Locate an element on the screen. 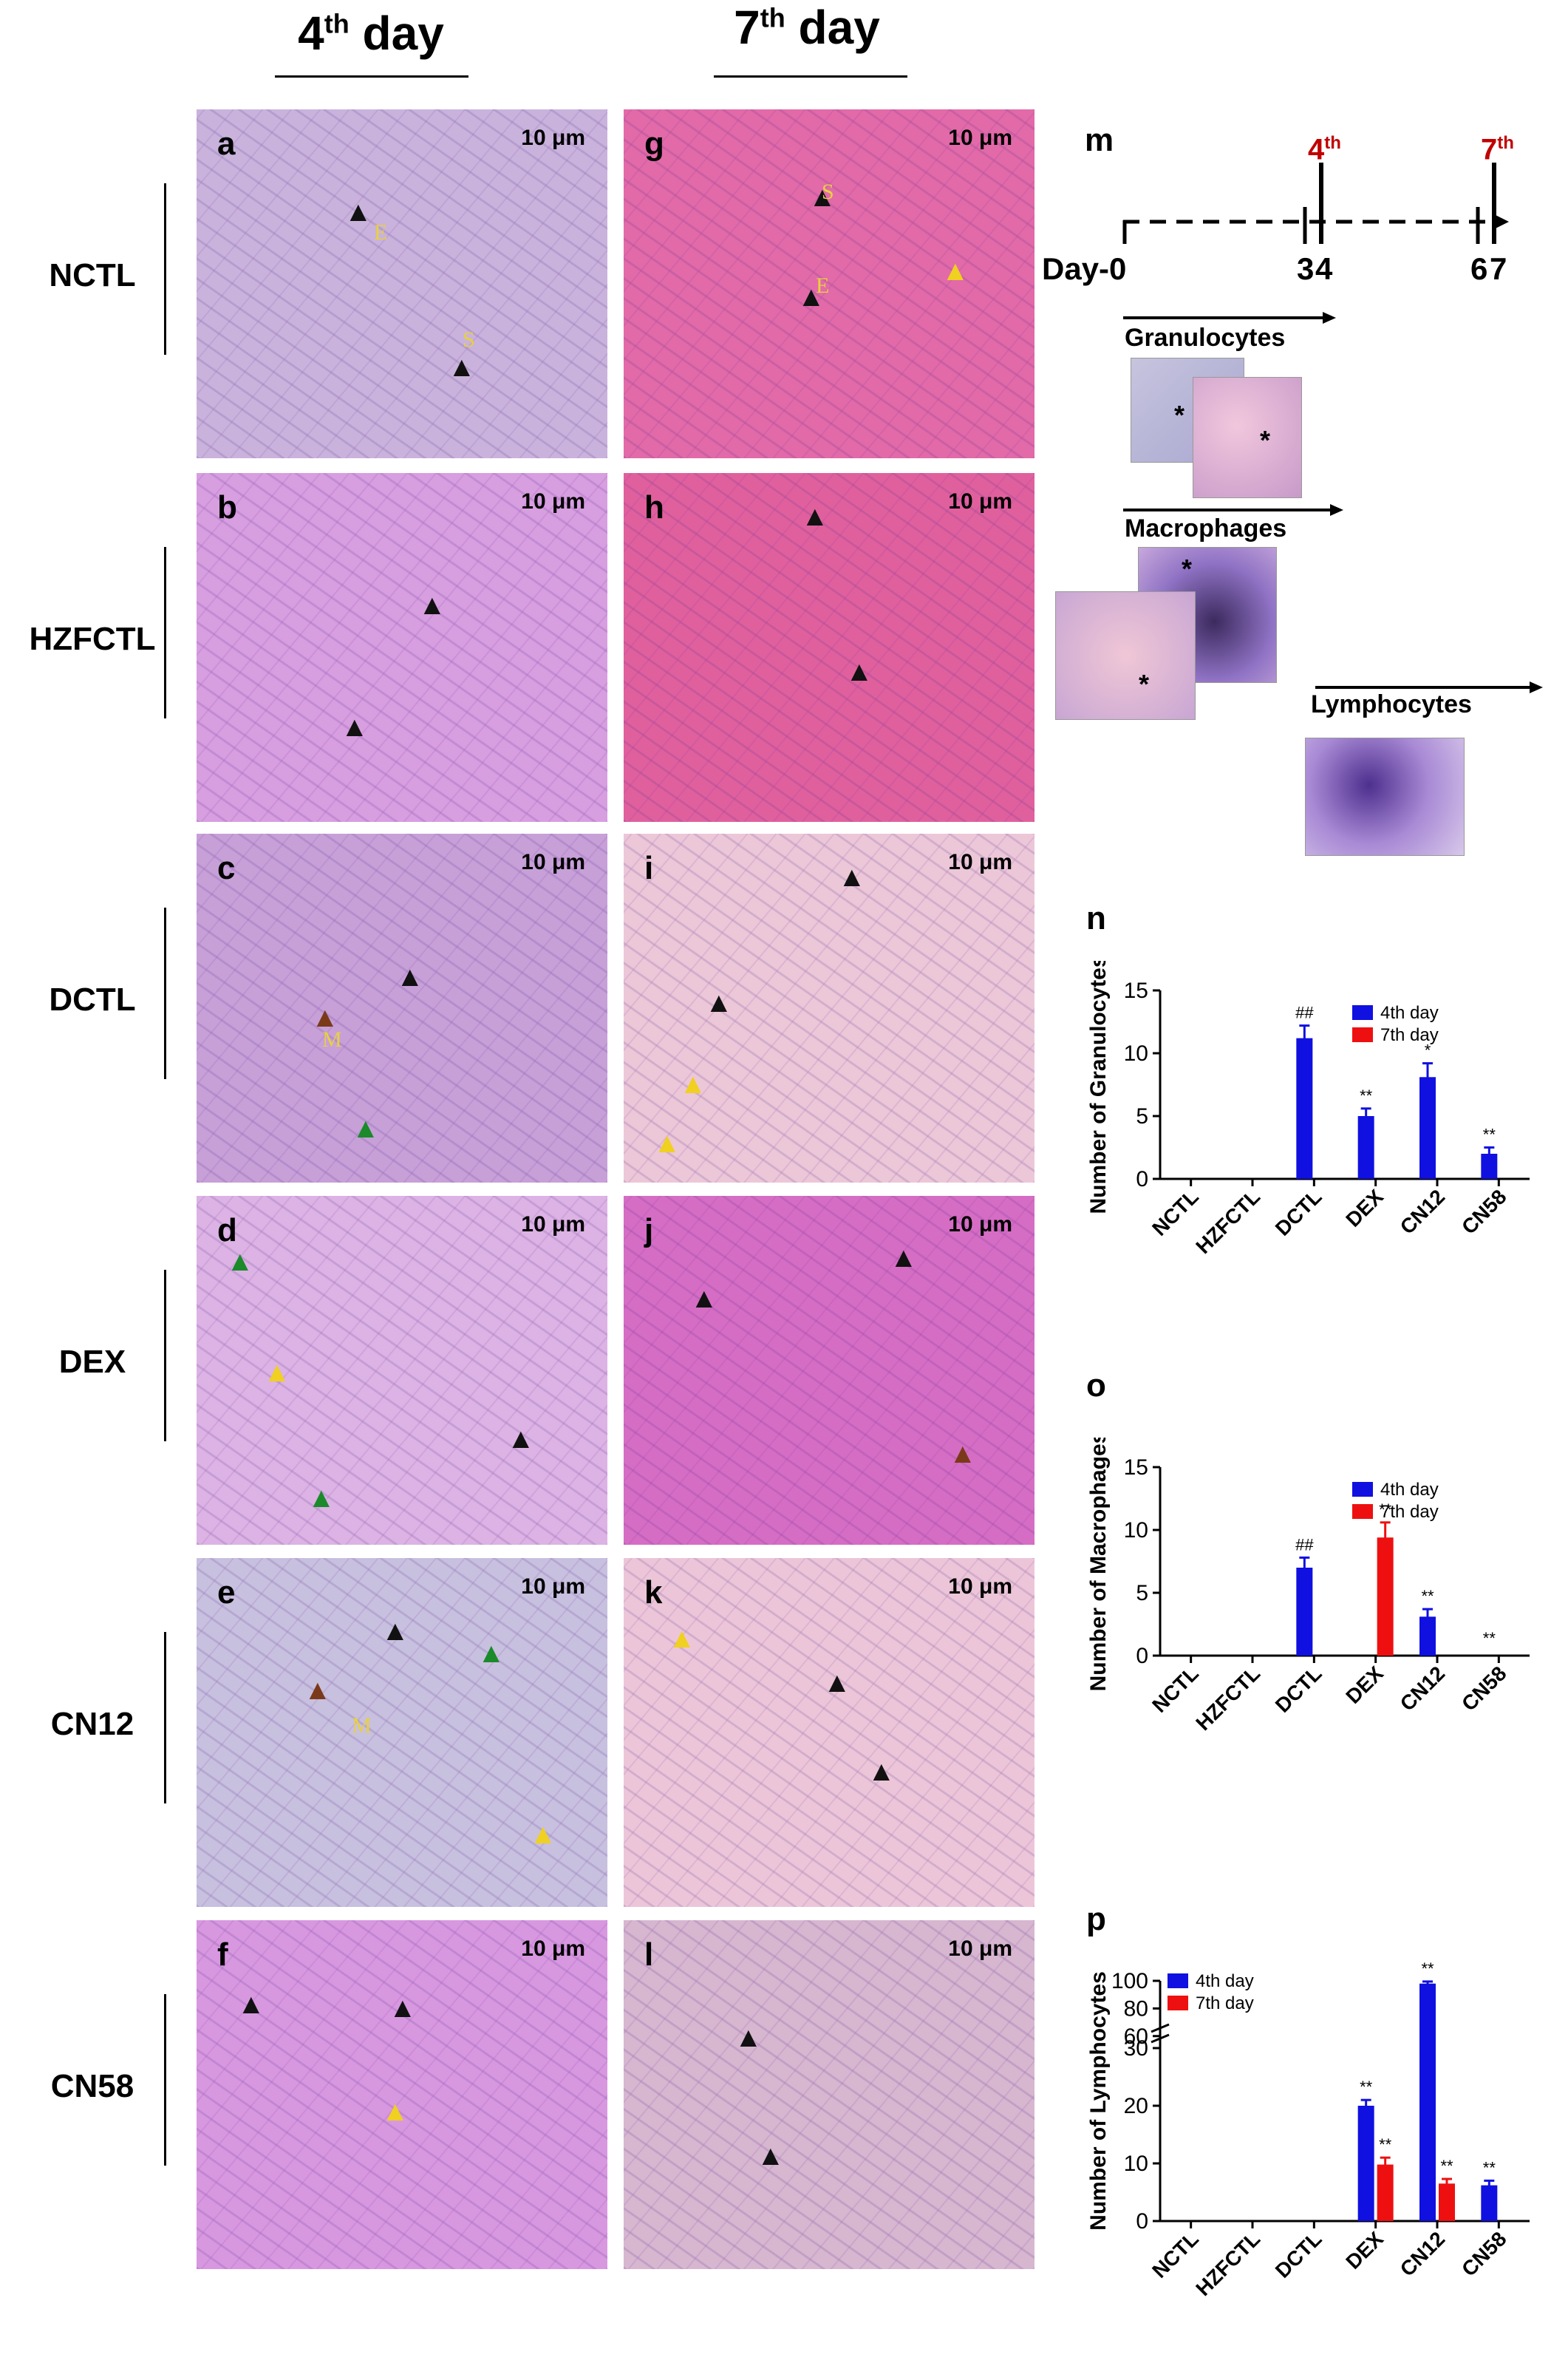 Image resolution: width=1568 pixels, height=2360 pixels. row-bracket-nctl is located at coordinates (165, 269).